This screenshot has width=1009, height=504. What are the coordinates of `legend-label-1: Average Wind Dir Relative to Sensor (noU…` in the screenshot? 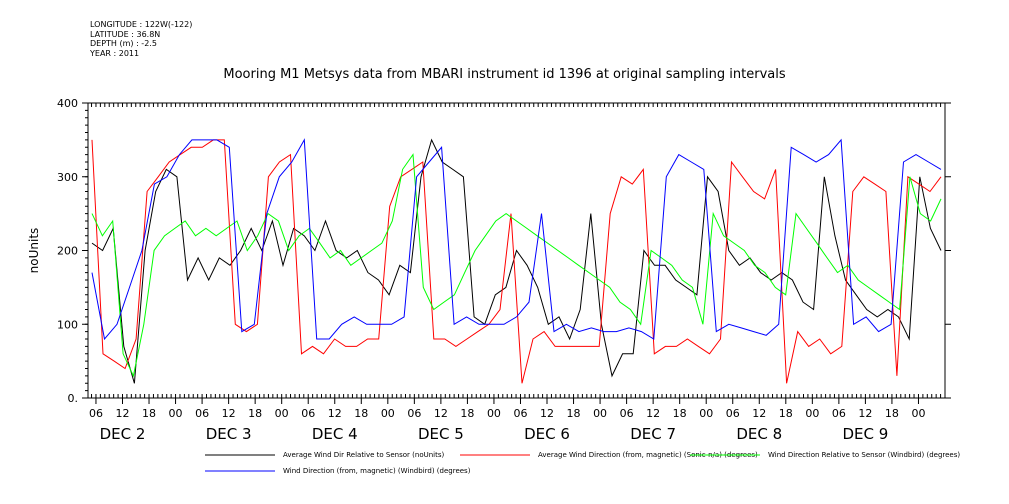 It's located at (363, 455).